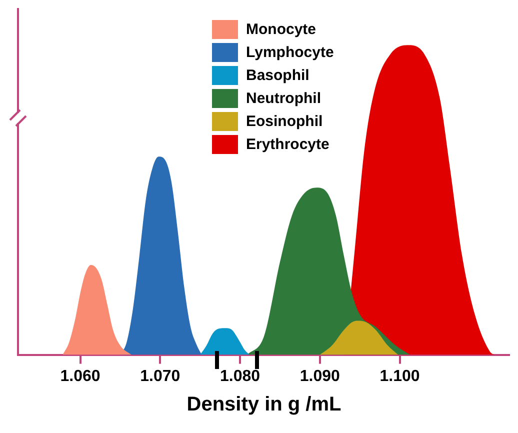  Describe the element at coordinates (264, 405) in the screenshot. I see `x-axis-title: Density in g /mL` at that location.